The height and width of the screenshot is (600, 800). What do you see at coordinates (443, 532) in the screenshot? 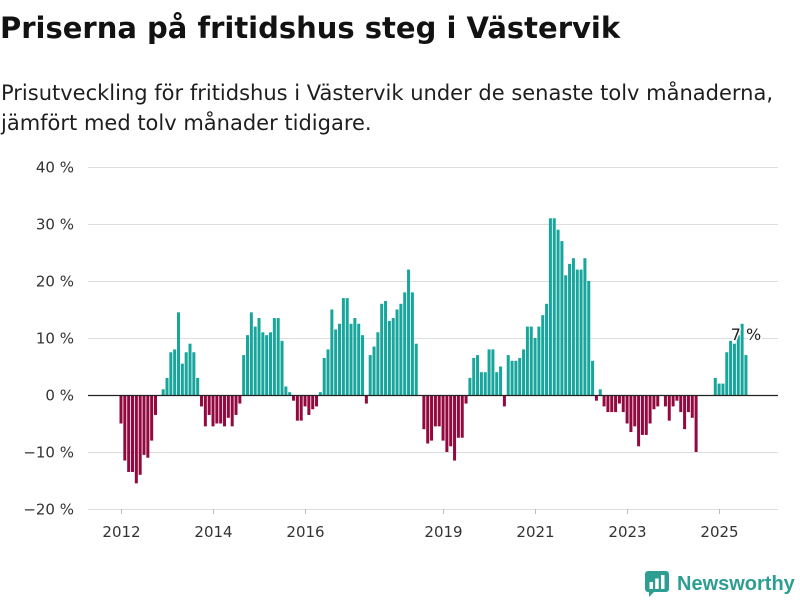
I see `x-tick-label: 2019` at bounding box center [443, 532].